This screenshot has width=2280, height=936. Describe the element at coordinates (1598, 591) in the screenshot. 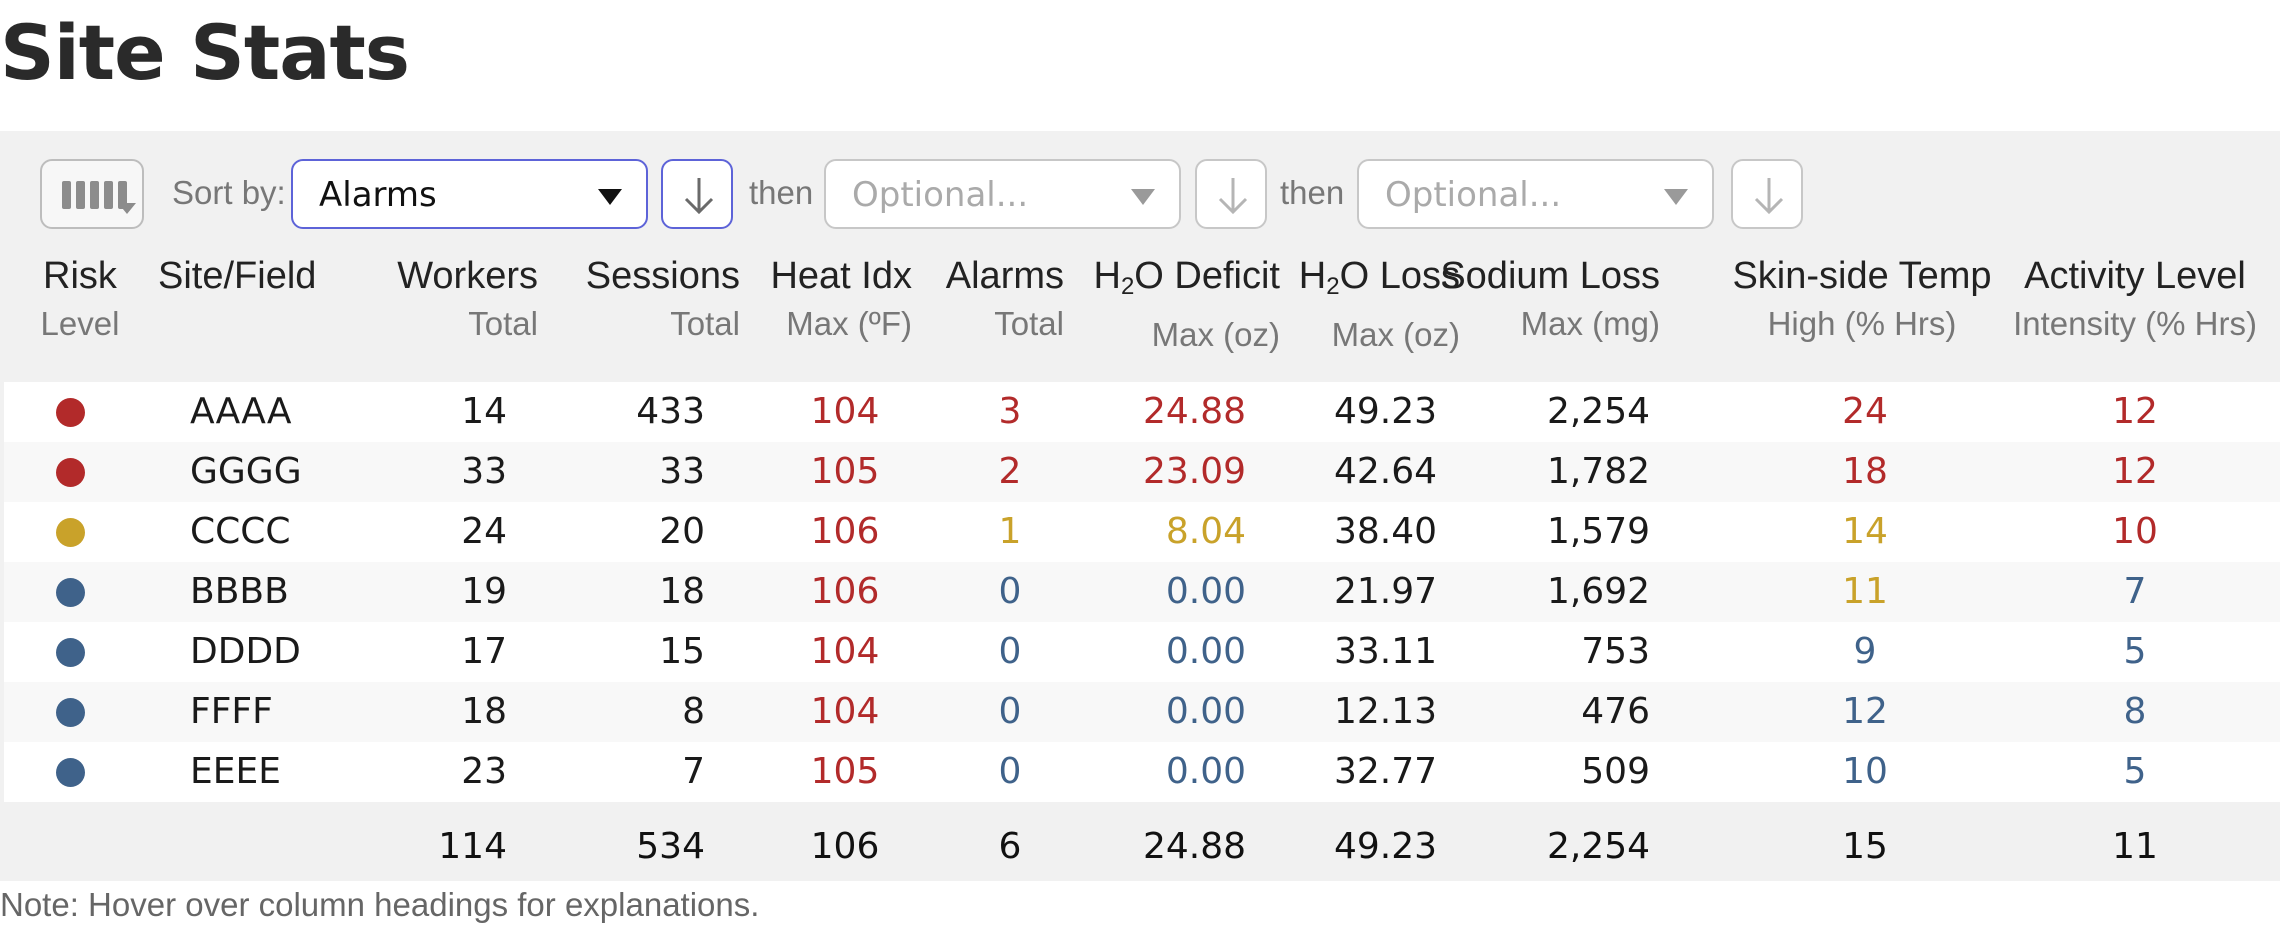

I see `cell-sodium-loss: 1,692` at that location.